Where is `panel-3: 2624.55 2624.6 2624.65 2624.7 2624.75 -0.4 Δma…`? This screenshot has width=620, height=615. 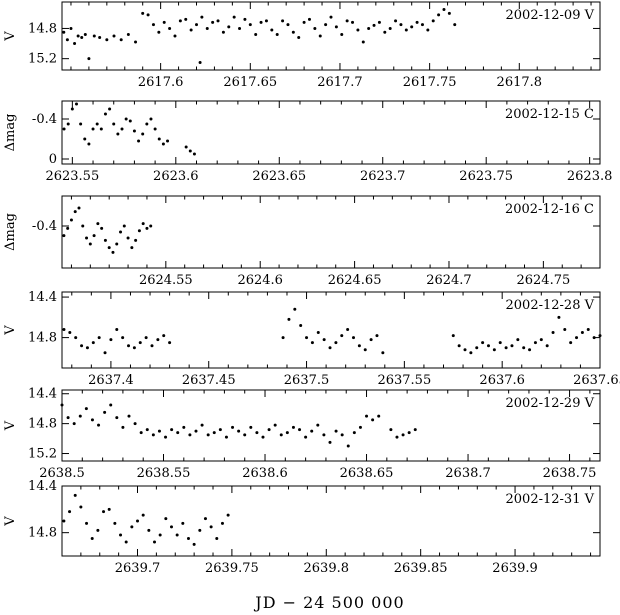 panel-3: 2624.55 2624.6 2624.65 2624.7 2624.75 -0.4 Δma… is located at coordinates (302, 241).